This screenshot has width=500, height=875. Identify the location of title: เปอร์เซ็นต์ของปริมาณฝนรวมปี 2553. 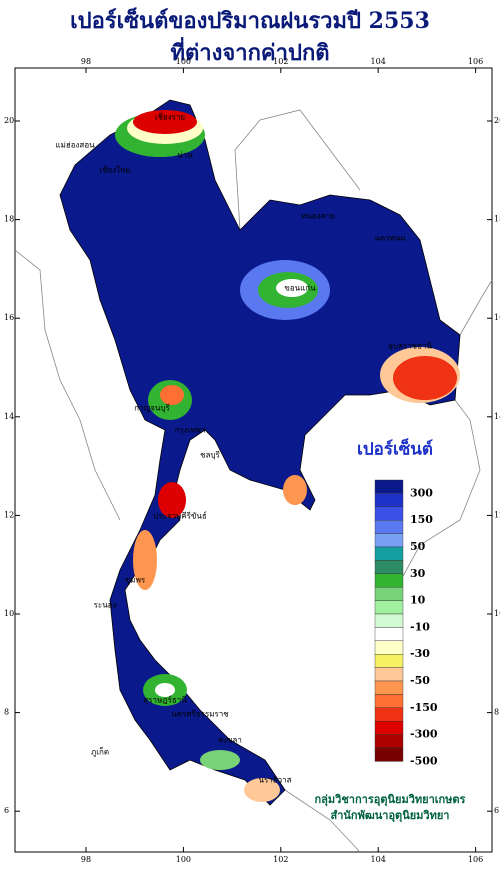
(250, 20).